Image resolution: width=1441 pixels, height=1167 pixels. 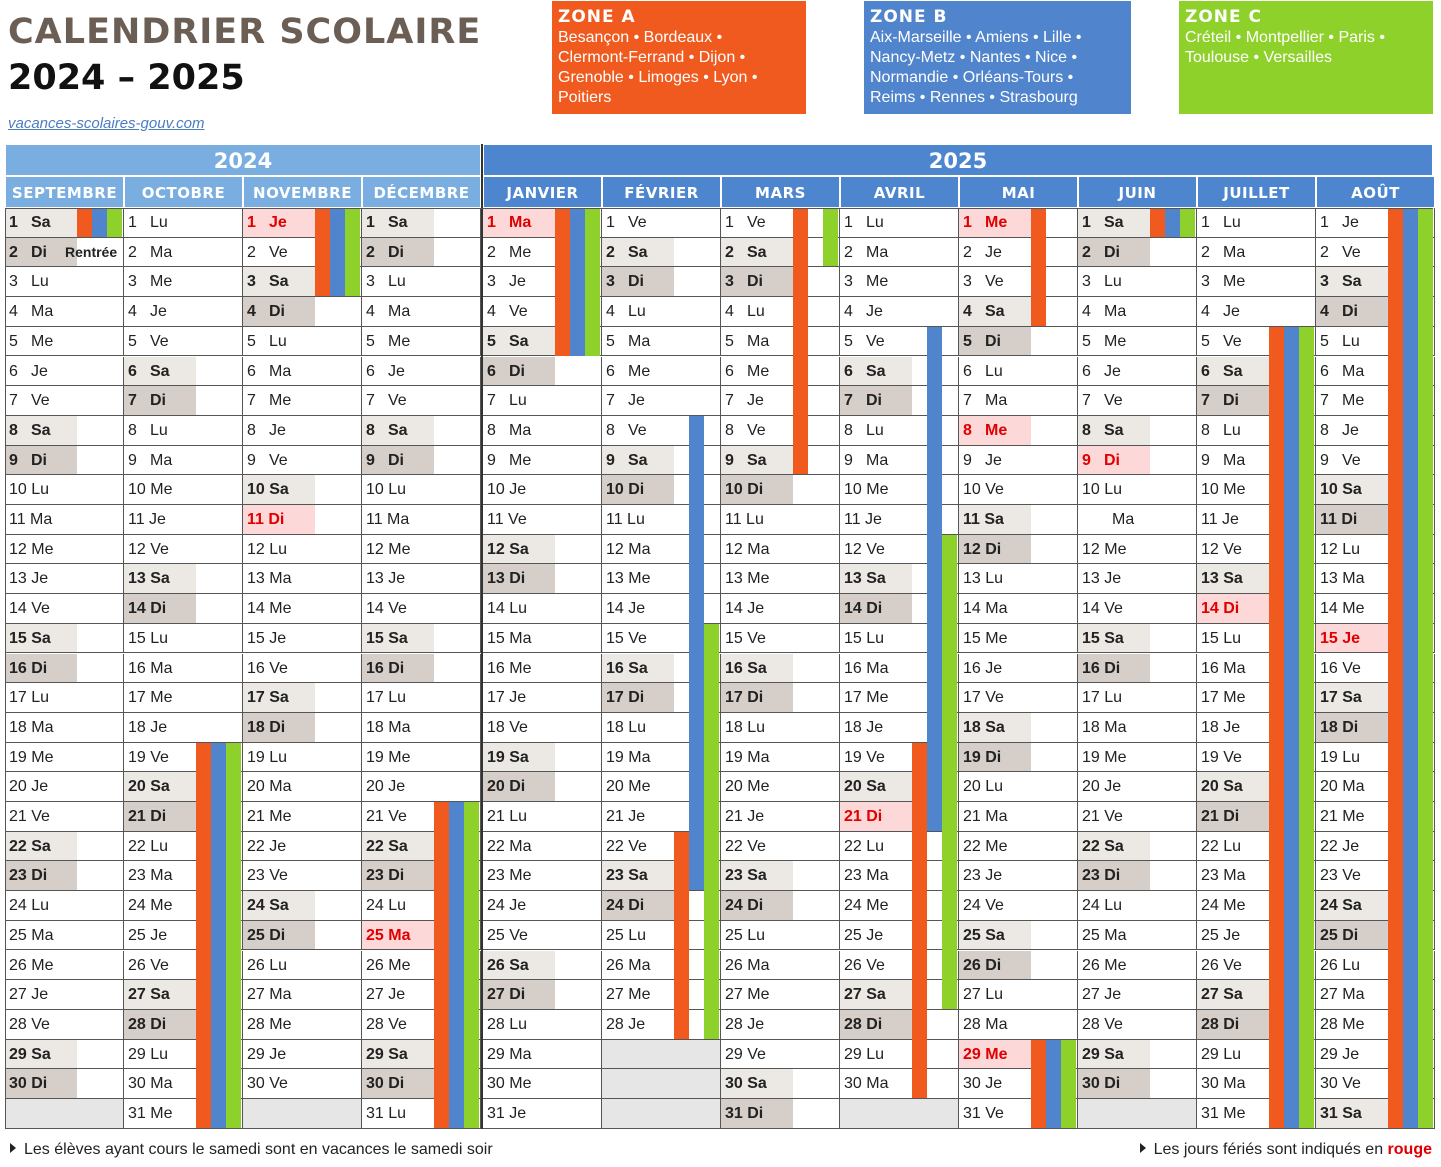 I want to click on day-number: 4, so click(x=1324, y=312).